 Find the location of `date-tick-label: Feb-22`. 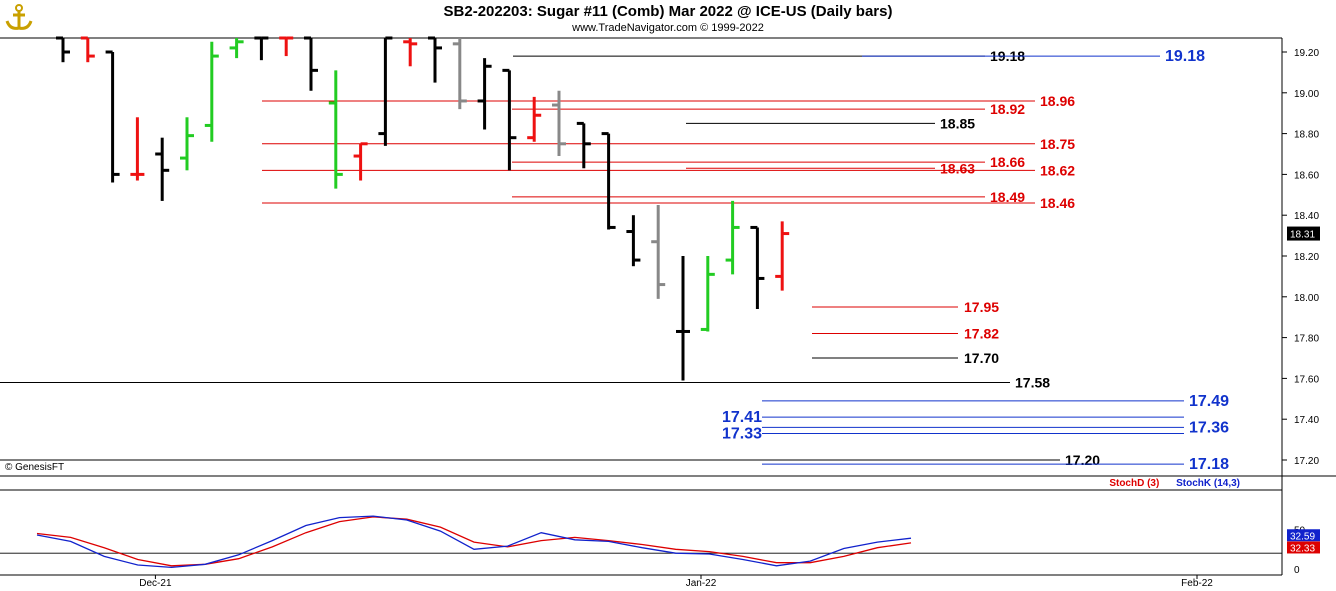

date-tick-label: Feb-22 is located at coordinates (1197, 583).